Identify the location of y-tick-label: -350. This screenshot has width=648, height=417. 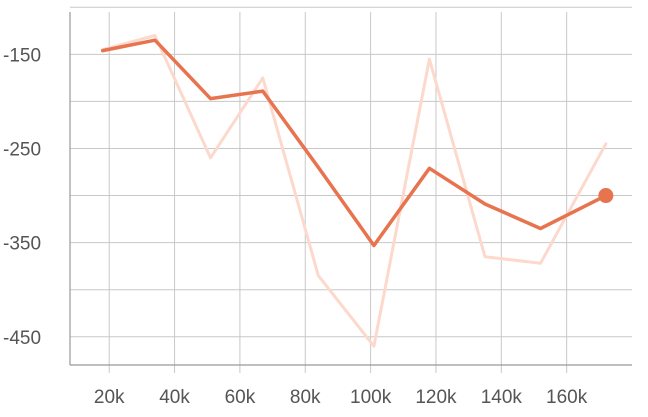
(22, 244).